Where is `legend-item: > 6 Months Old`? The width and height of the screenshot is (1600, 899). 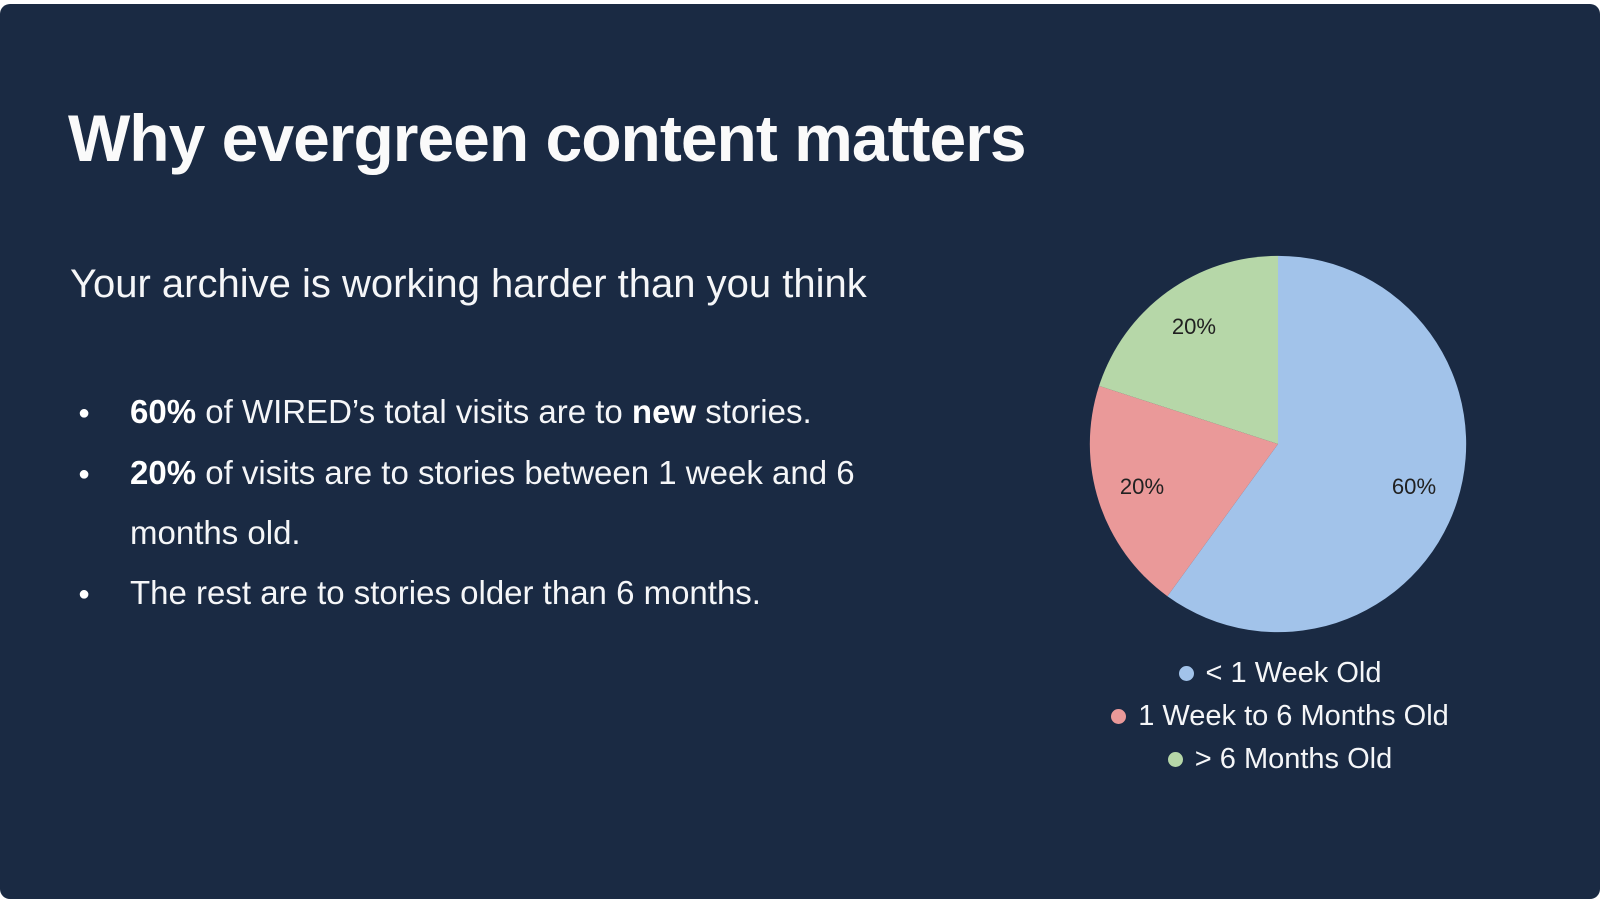
legend-item: > 6 Months Old is located at coordinates (1280, 759).